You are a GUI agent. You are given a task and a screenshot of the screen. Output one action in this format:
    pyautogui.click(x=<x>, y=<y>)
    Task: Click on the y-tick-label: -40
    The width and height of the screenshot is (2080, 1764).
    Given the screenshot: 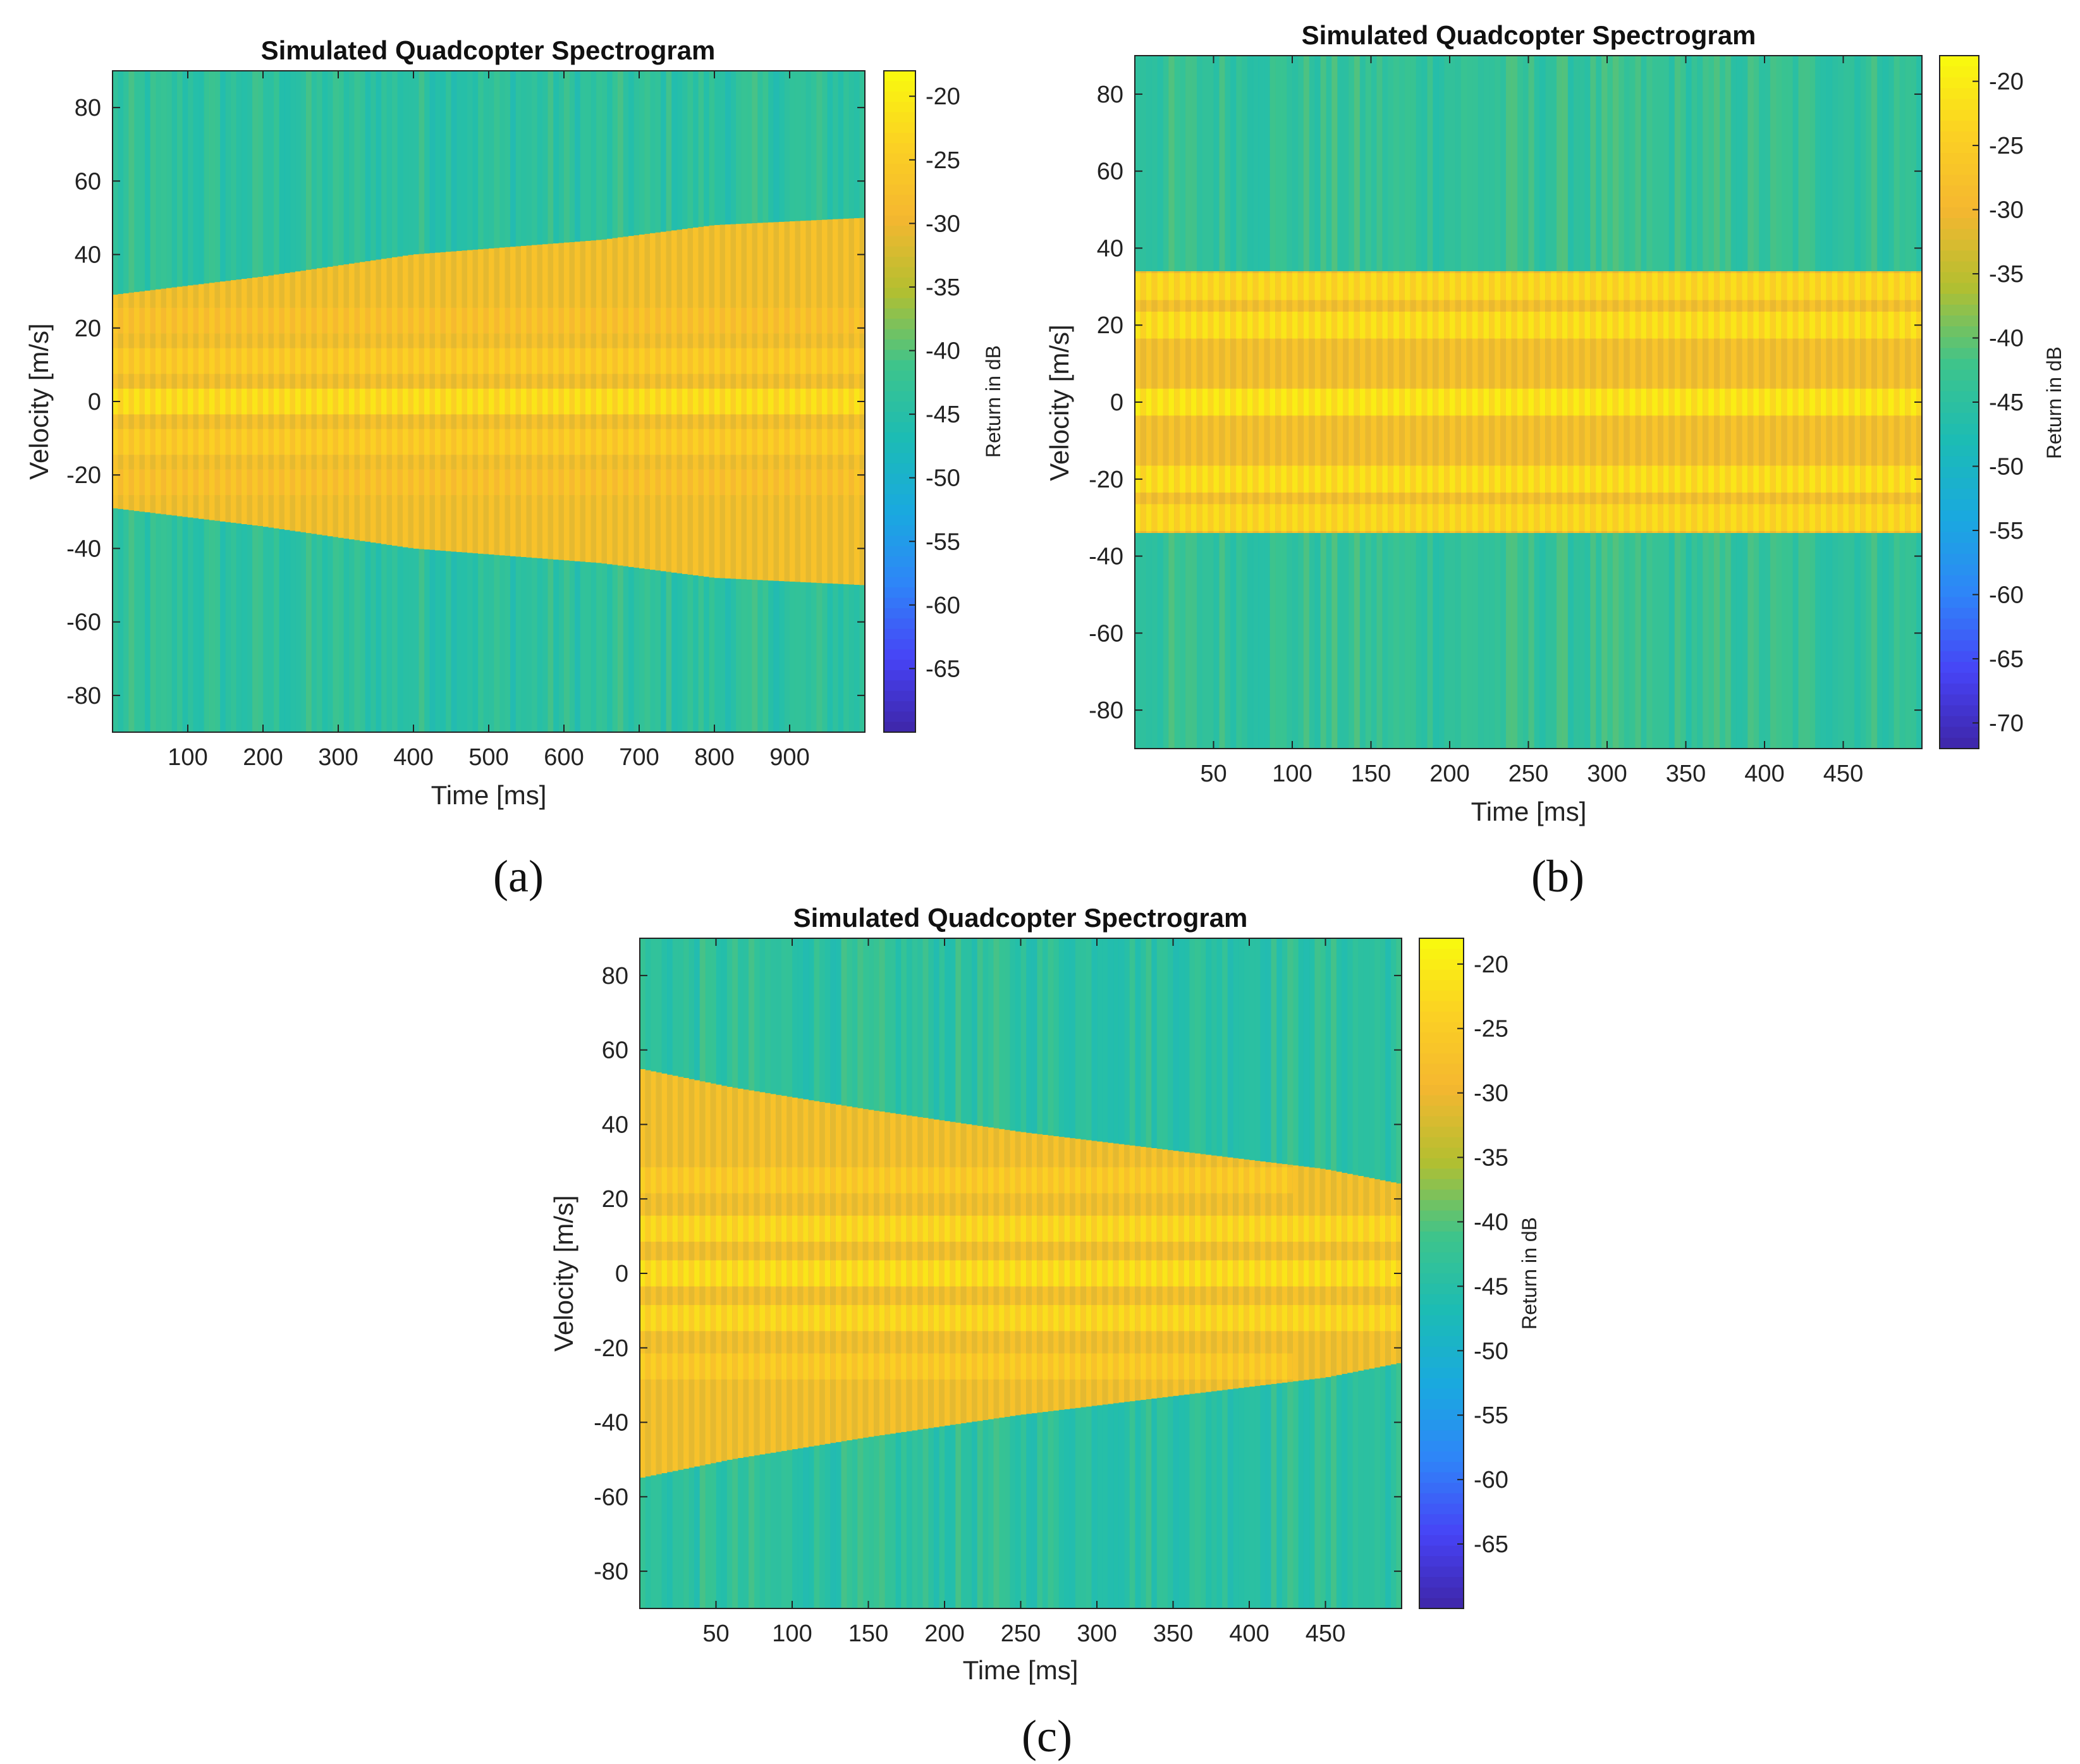 What is the action you would take?
    pyautogui.click(x=611, y=1423)
    